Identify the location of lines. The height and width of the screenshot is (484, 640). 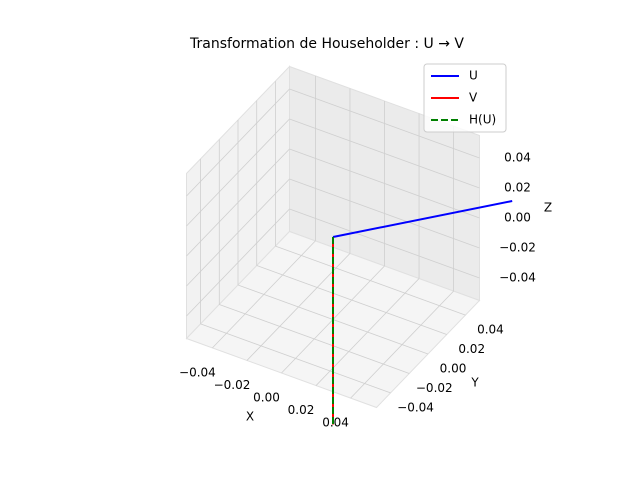
(422, 312).